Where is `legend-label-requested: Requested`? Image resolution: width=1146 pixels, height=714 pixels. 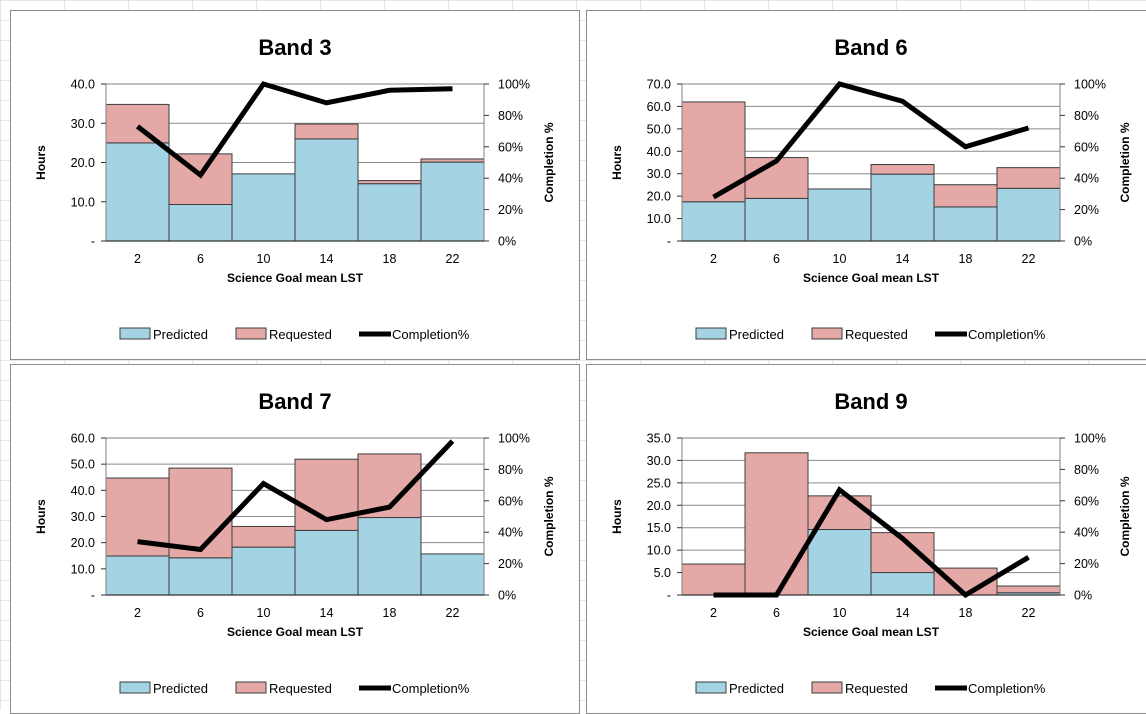
legend-label-requested: Requested is located at coordinates (876, 334).